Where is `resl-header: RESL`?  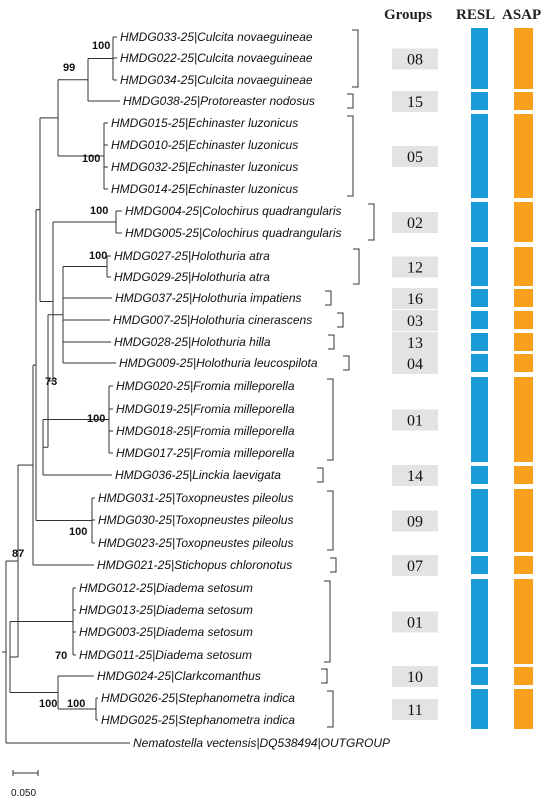 resl-header: RESL is located at coordinates (475, 15).